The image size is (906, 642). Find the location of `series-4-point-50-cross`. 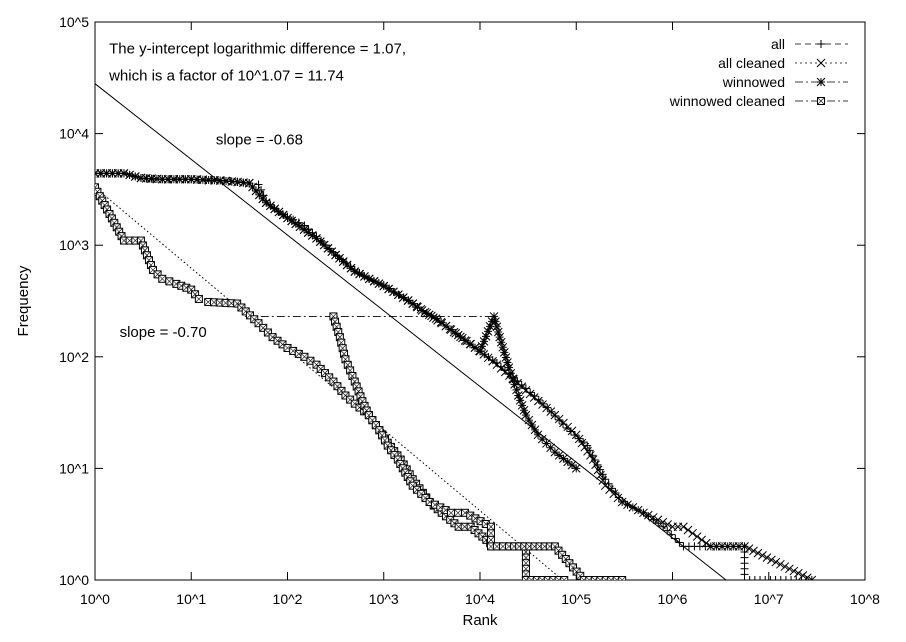

series-4-point-50-cross is located at coordinates (491, 533).